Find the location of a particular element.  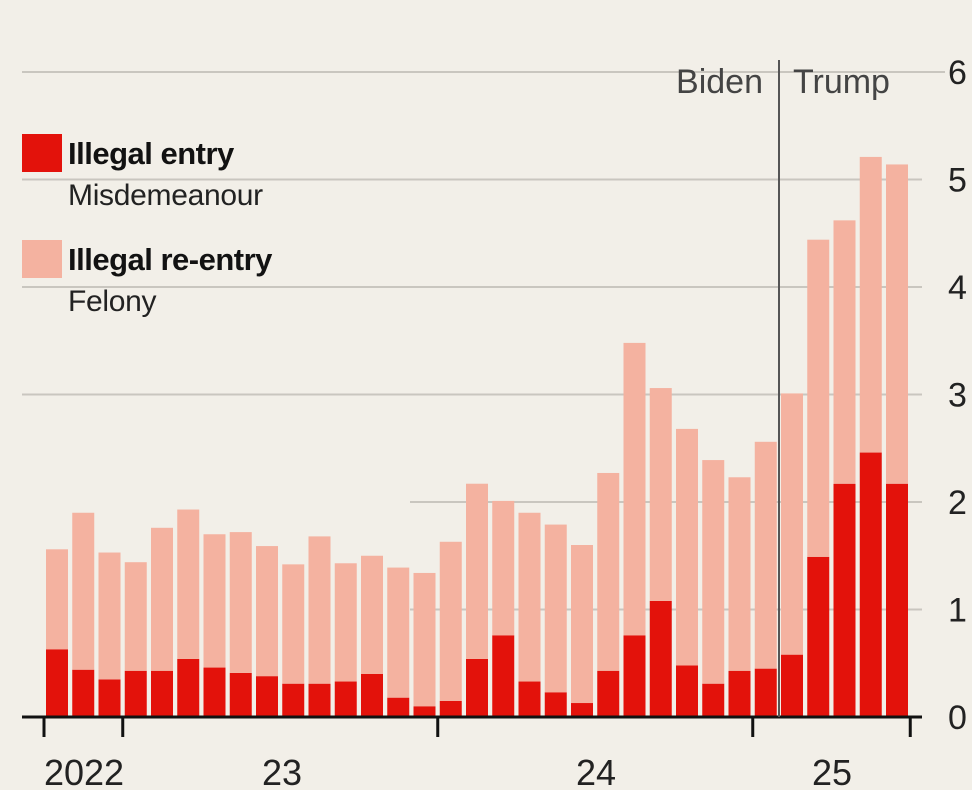

legend-item-illegal-reentry: Illegal re-entry is located at coordinates (147, 260).